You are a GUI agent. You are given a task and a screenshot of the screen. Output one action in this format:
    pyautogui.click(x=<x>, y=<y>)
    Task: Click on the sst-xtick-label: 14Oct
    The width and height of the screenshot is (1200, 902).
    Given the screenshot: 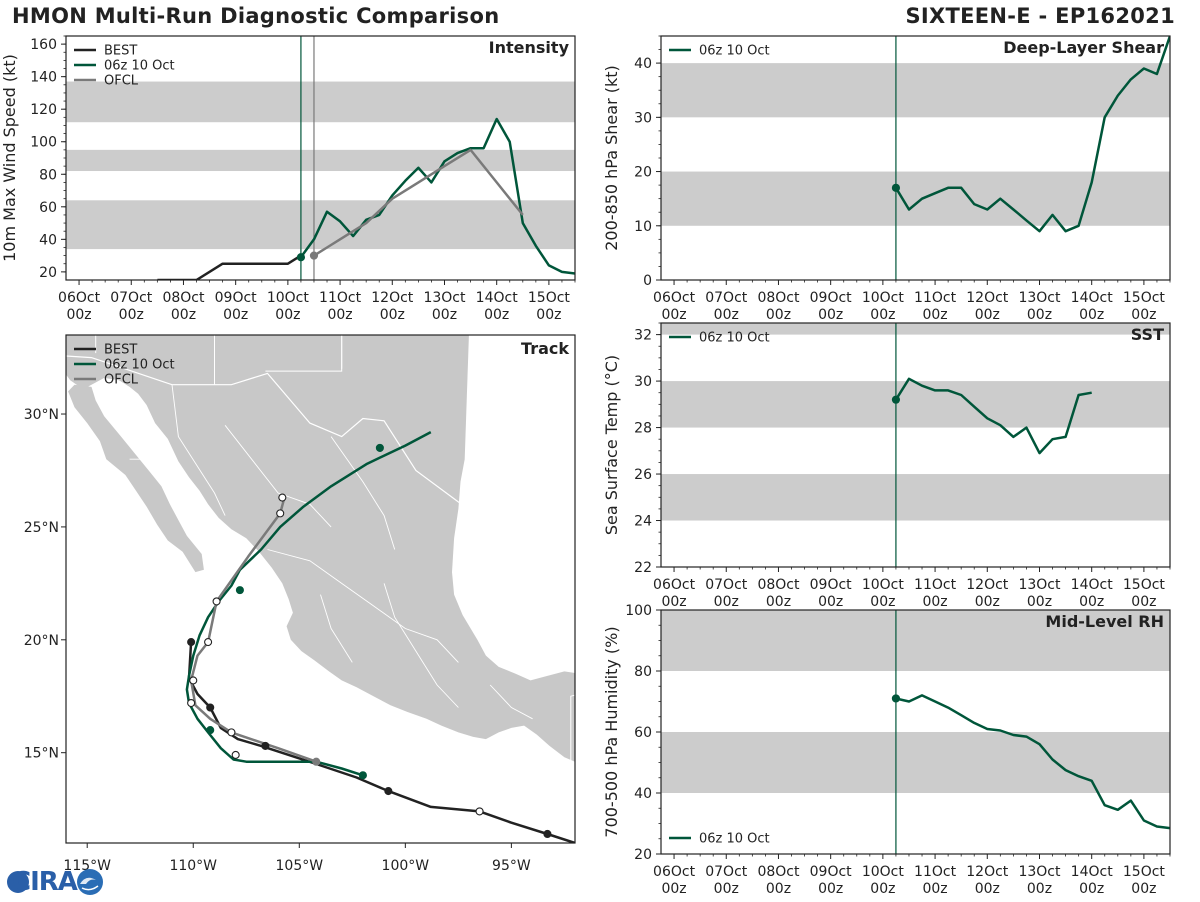 What is the action you would take?
    pyautogui.click(x=1092, y=585)
    